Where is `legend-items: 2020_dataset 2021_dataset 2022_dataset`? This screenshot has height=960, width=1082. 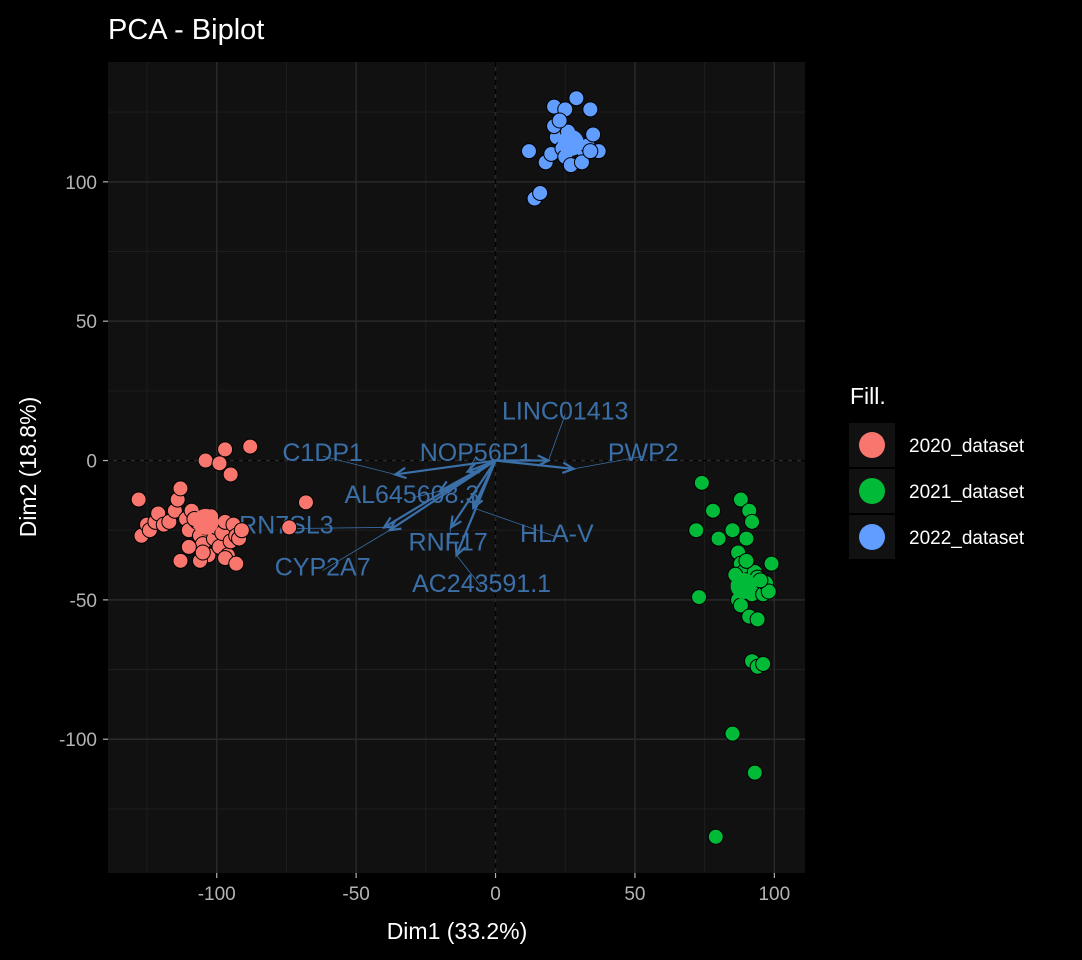
legend-items: 2020_dataset 2021_dataset 2022_dataset is located at coordinates (937, 491).